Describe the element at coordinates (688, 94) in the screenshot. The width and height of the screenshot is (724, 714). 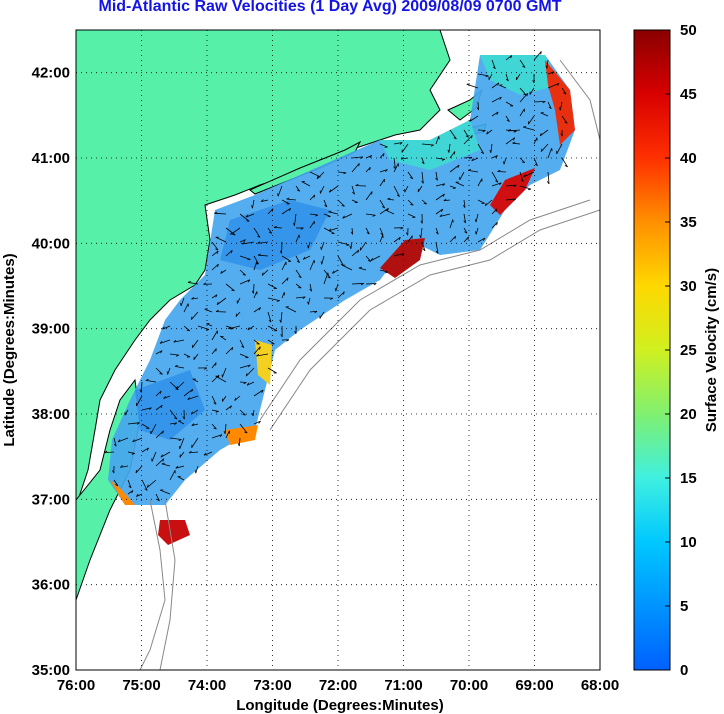
I see `colorbar-tick-label: 45` at that location.